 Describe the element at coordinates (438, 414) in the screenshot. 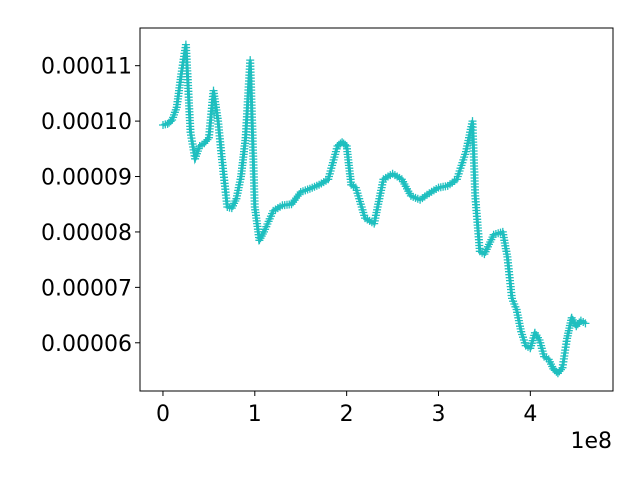

I see `x-tick-label: 3` at that location.